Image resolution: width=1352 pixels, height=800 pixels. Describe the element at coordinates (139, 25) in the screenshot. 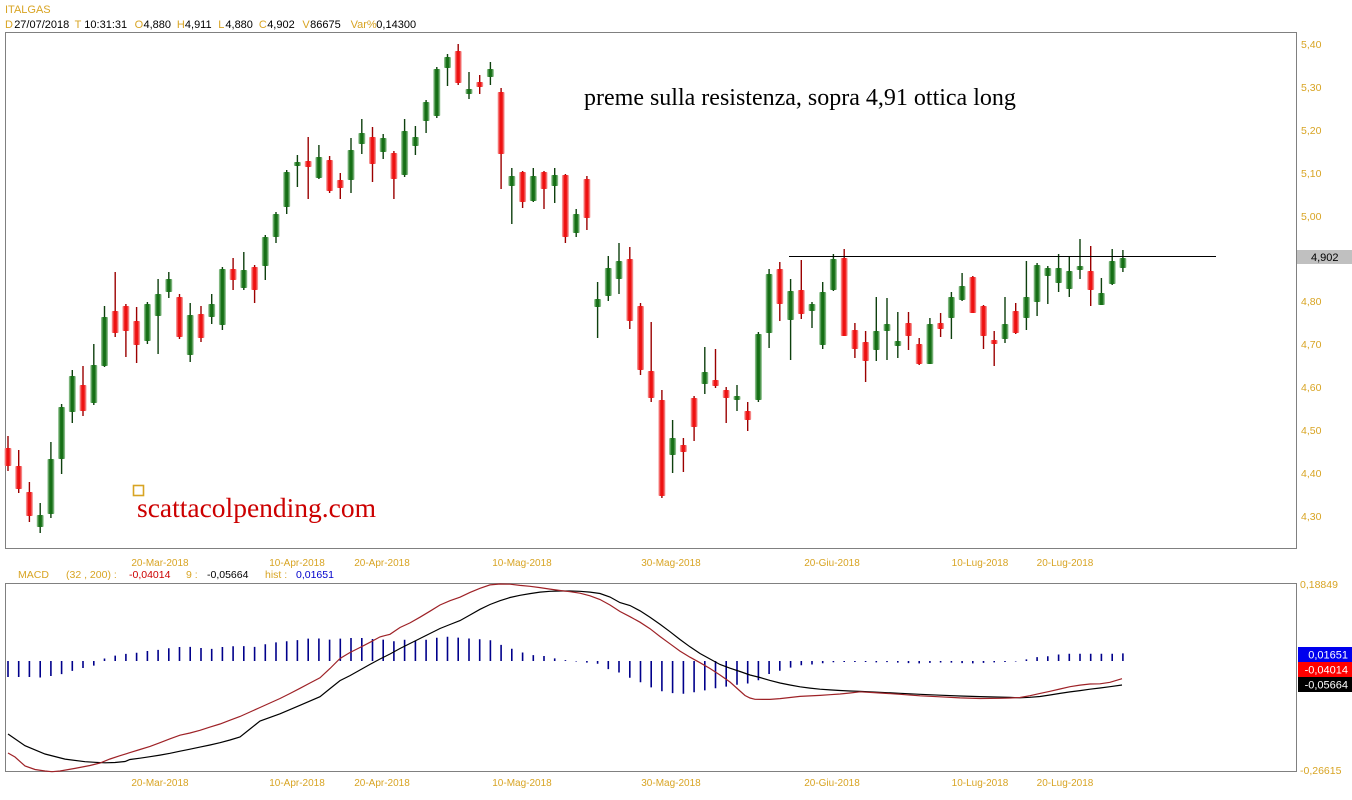

I see `svg-text: O` at that location.